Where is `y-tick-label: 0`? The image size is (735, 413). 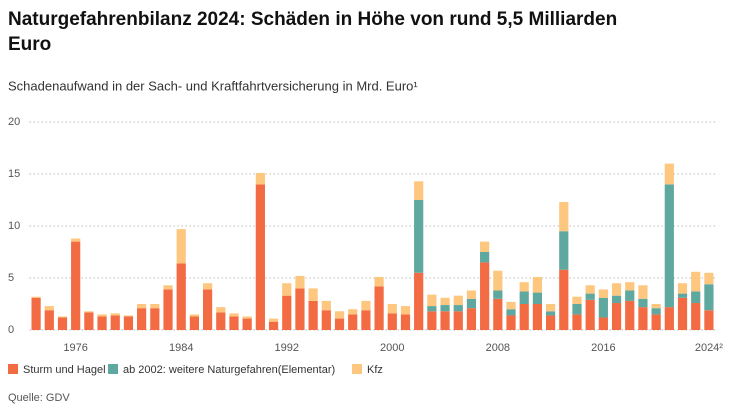
y-tick-label: 0 is located at coordinates (11, 330).